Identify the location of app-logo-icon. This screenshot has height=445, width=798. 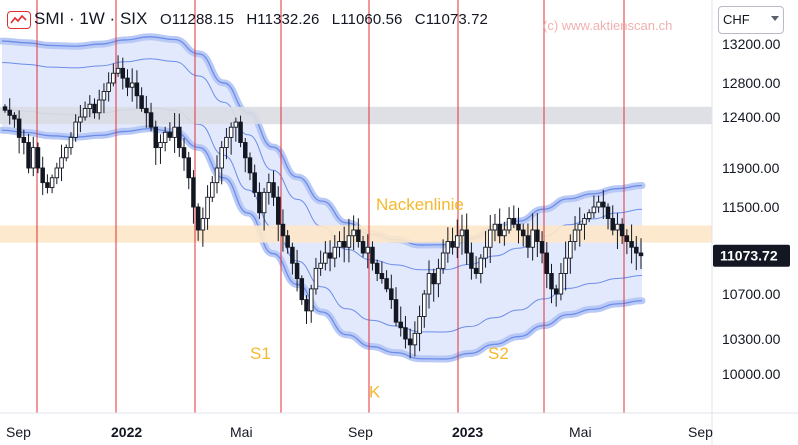
(19, 20).